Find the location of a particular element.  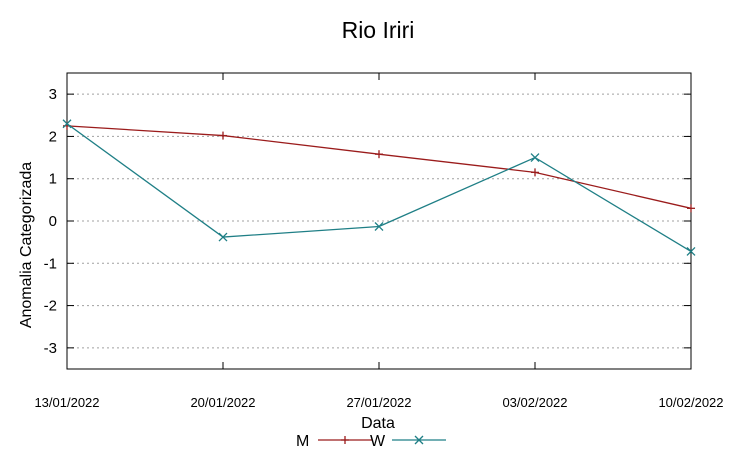

y-tick-label: -2 is located at coordinates (50, 306).